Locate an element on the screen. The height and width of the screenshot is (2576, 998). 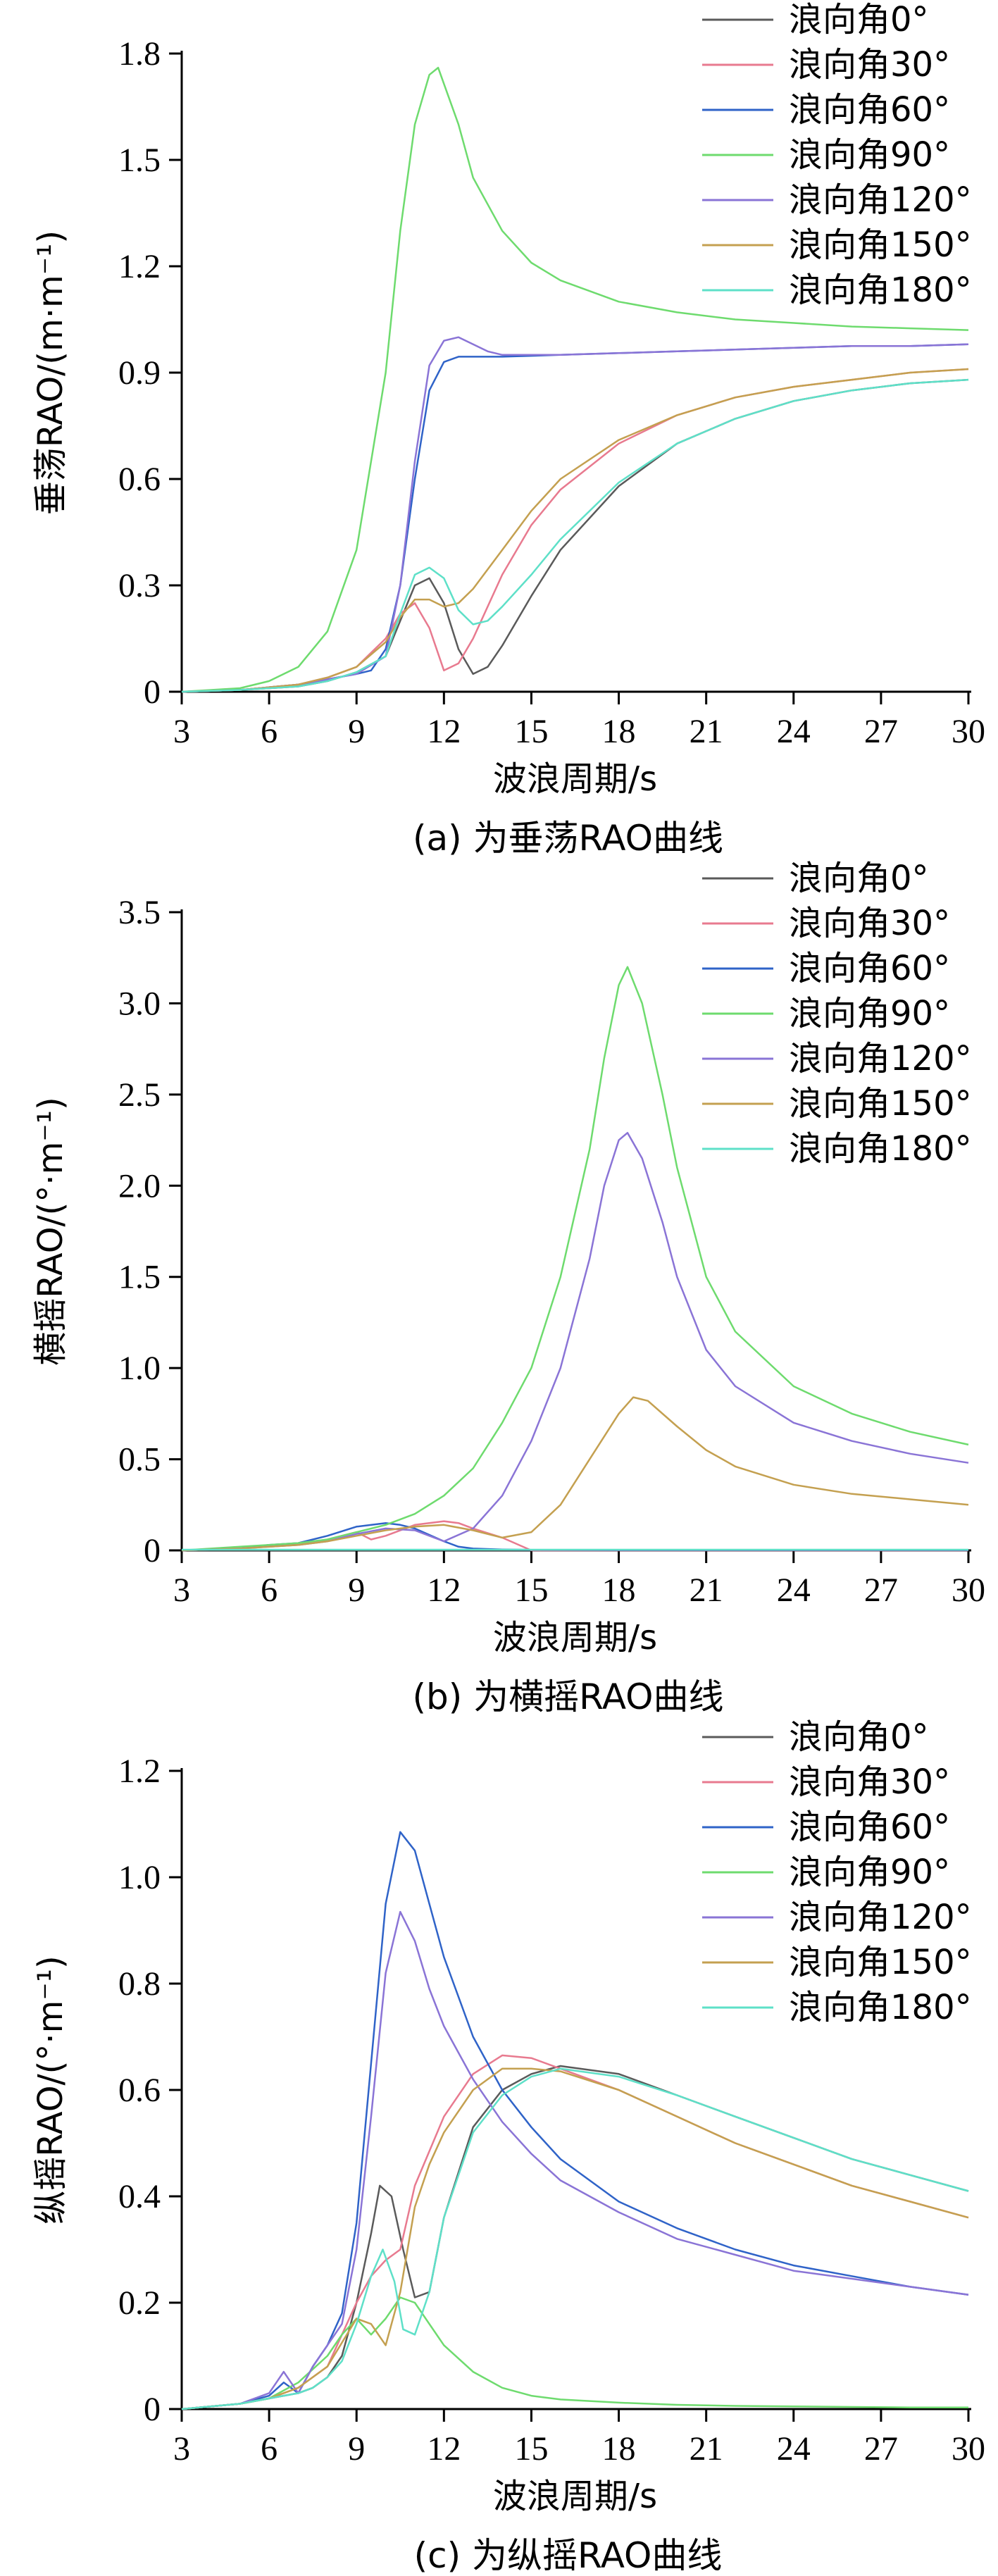
y-tick-label: 0.4 is located at coordinates (139, 2196).